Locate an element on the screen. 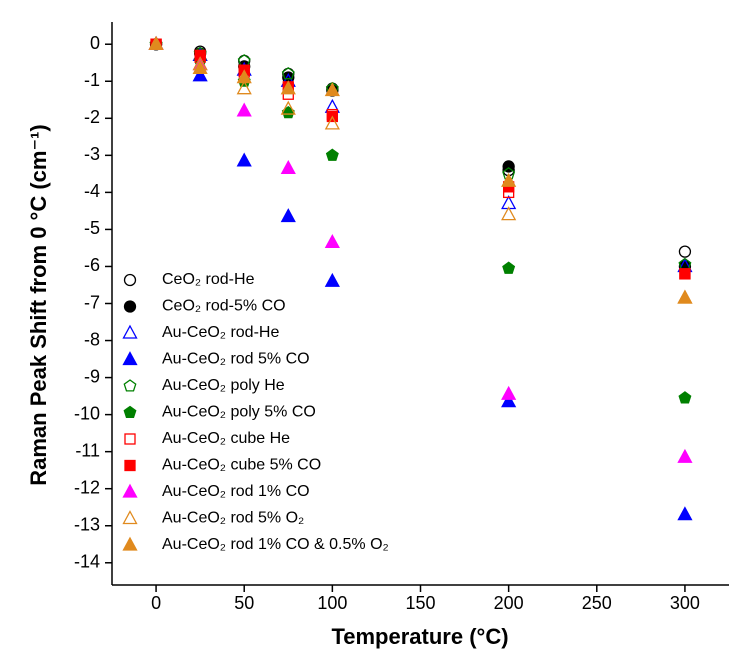  y-tick-label: -5 is located at coordinates (92, 228).